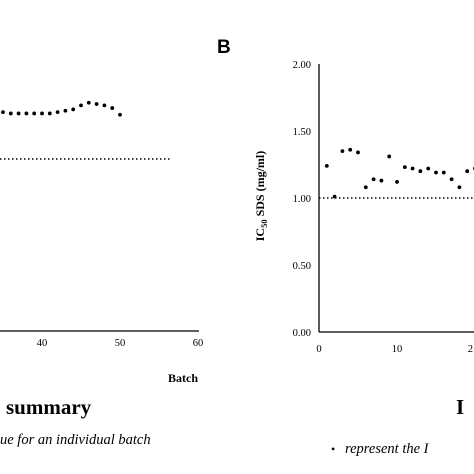 The image size is (474, 474). I want to click on panel-b-label: B, so click(224, 47).